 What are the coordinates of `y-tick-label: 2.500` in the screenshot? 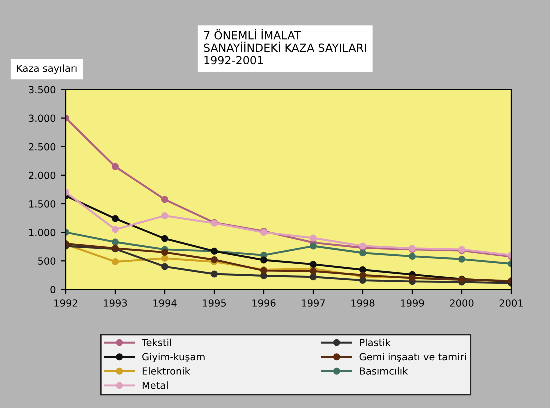 It's located at (42, 147).